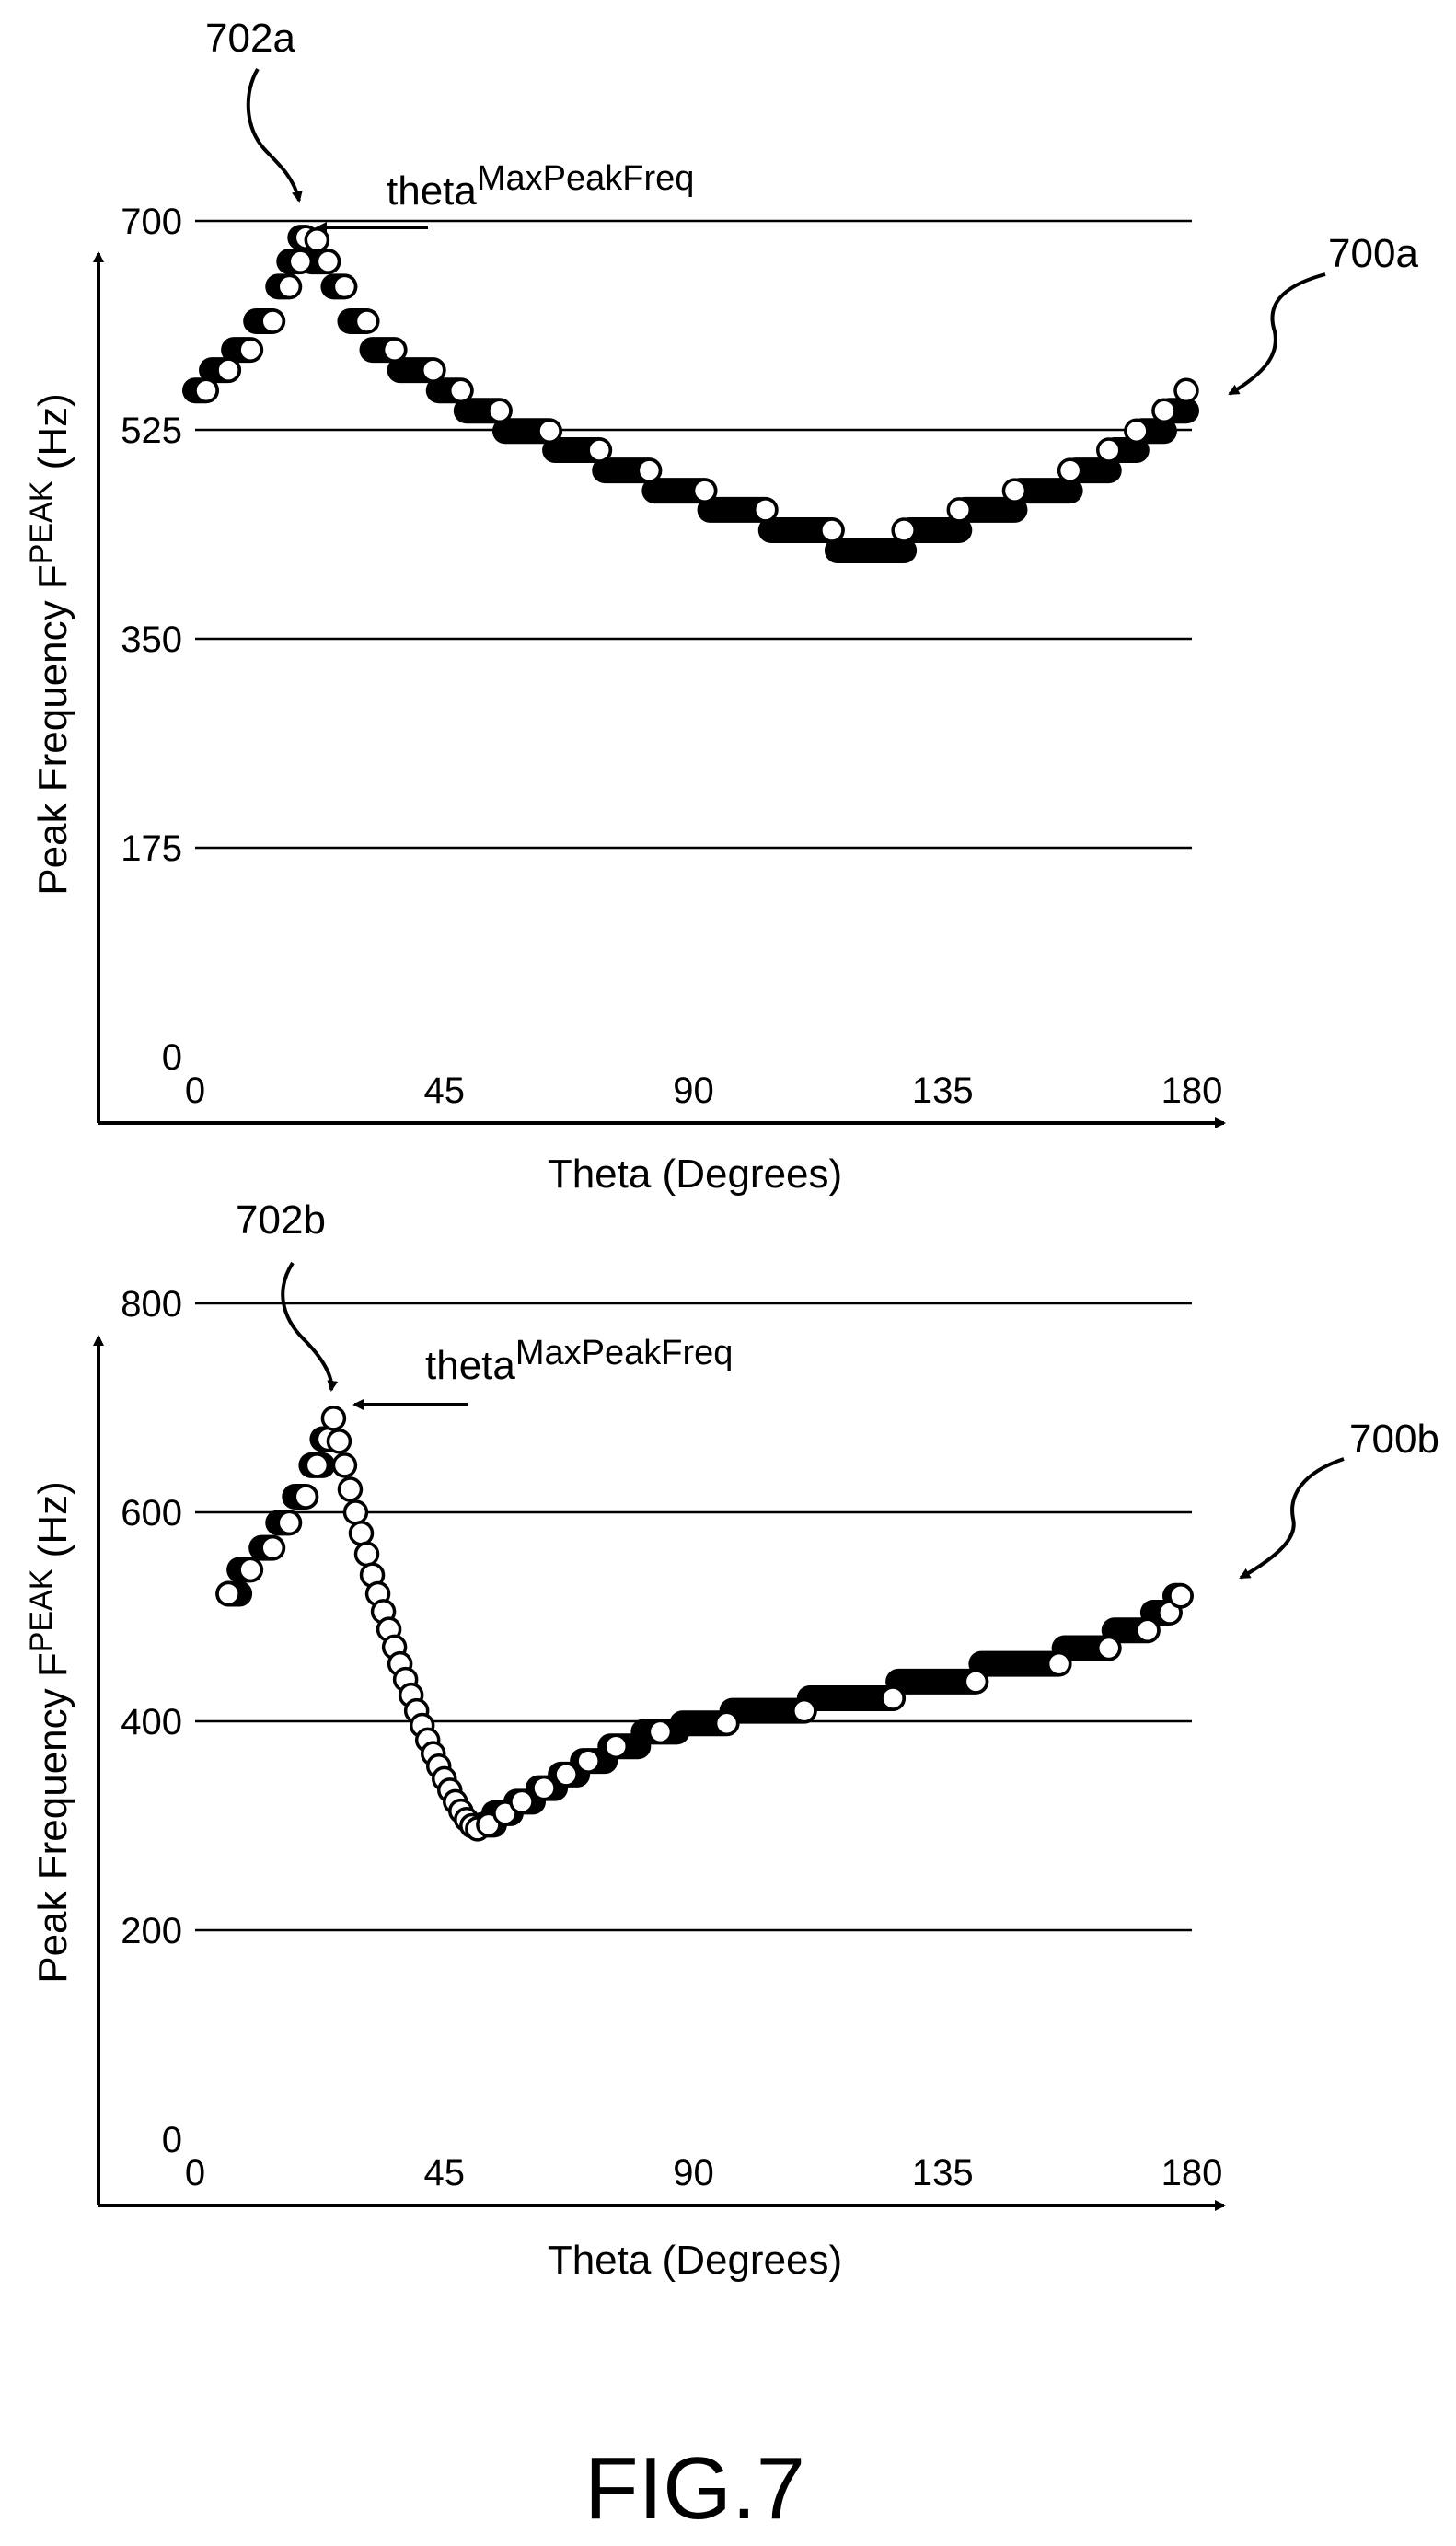 This screenshot has width=1456, height=2546. Describe the element at coordinates (151, 1722) in the screenshot. I see `chart-700b-y-tick-2: 400` at that location.